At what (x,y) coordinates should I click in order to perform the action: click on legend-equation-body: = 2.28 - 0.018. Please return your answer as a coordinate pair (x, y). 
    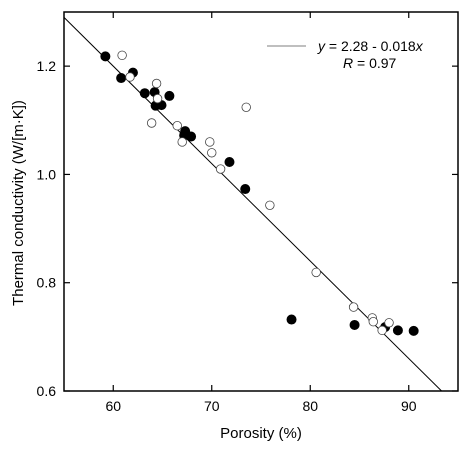
    Looking at the image, I should click on (370, 46).